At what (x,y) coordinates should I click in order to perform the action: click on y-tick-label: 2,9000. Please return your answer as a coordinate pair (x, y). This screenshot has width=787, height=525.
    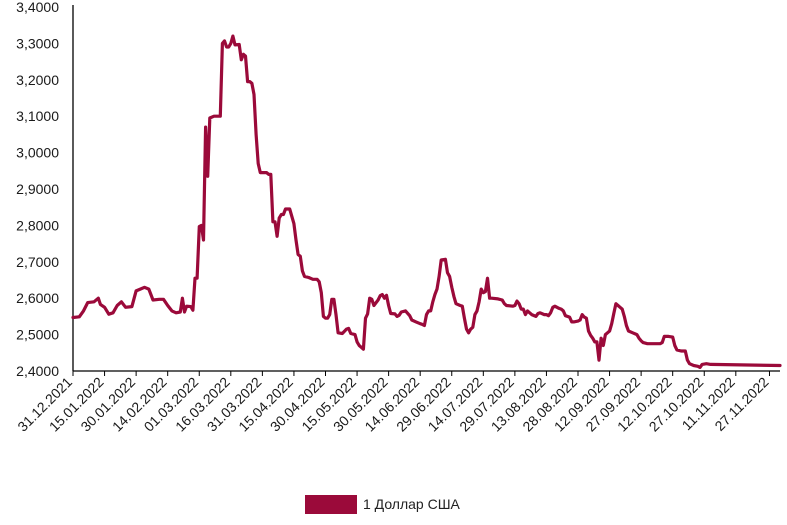
    Looking at the image, I should click on (37, 189).